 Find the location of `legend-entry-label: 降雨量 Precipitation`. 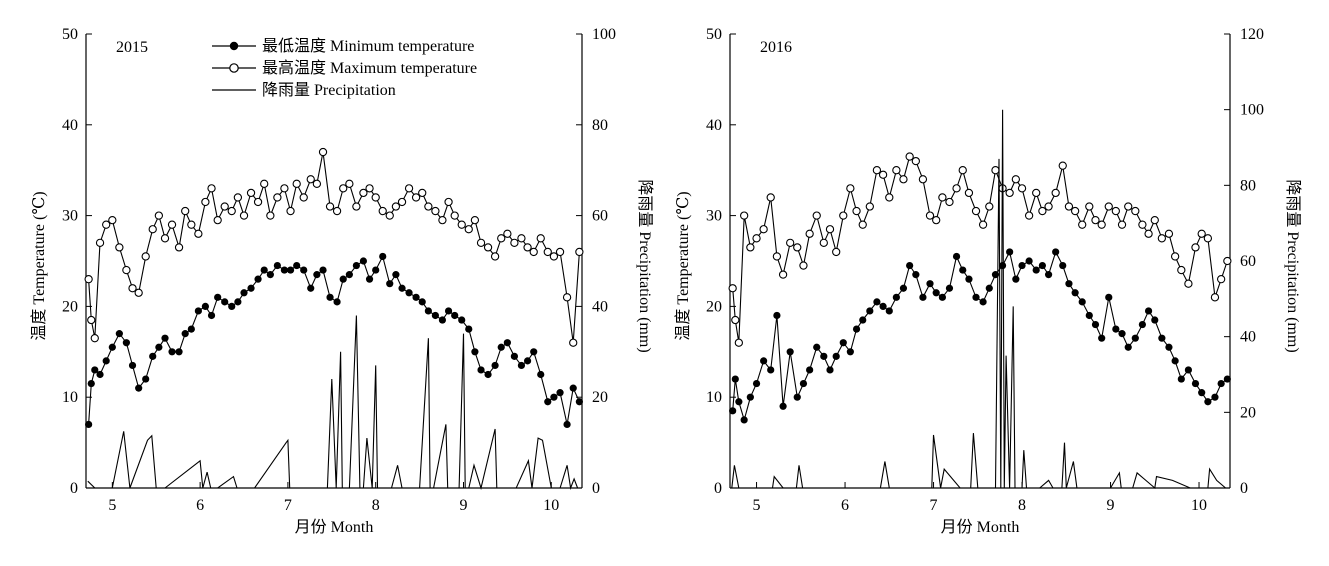

legend-entry-label: 降雨量 Precipitation is located at coordinates (329, 90).